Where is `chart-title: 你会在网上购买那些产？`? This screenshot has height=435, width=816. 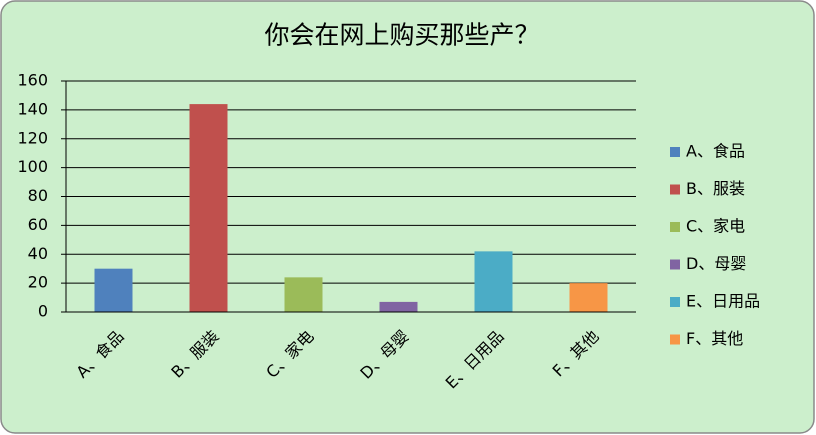 chart-title: 你会在网上购买那些产？ is located at coordinates (401, 35).